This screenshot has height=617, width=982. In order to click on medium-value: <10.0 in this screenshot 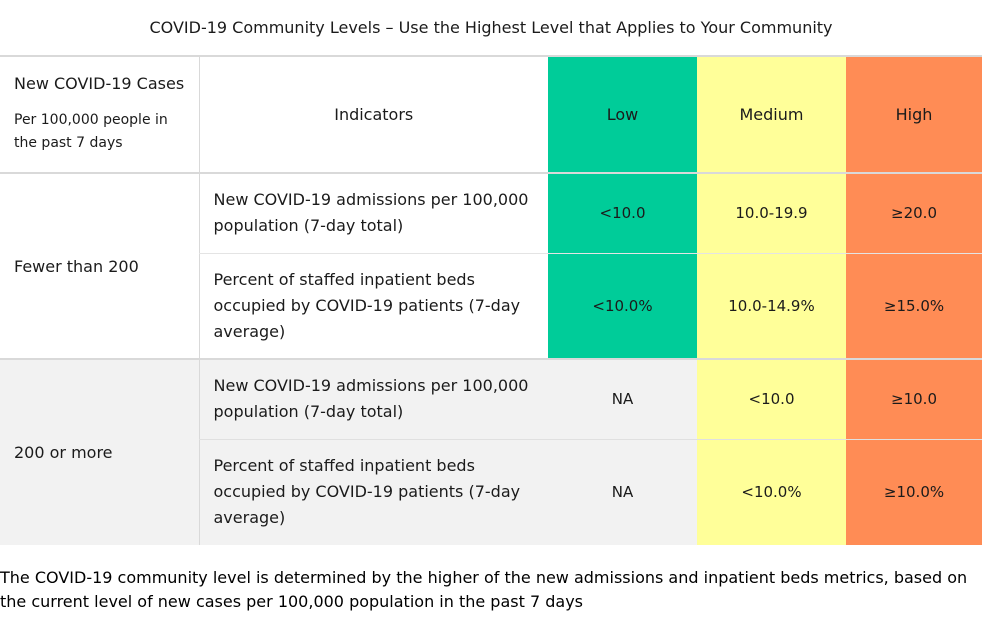, I will do `click(771, 399)`.